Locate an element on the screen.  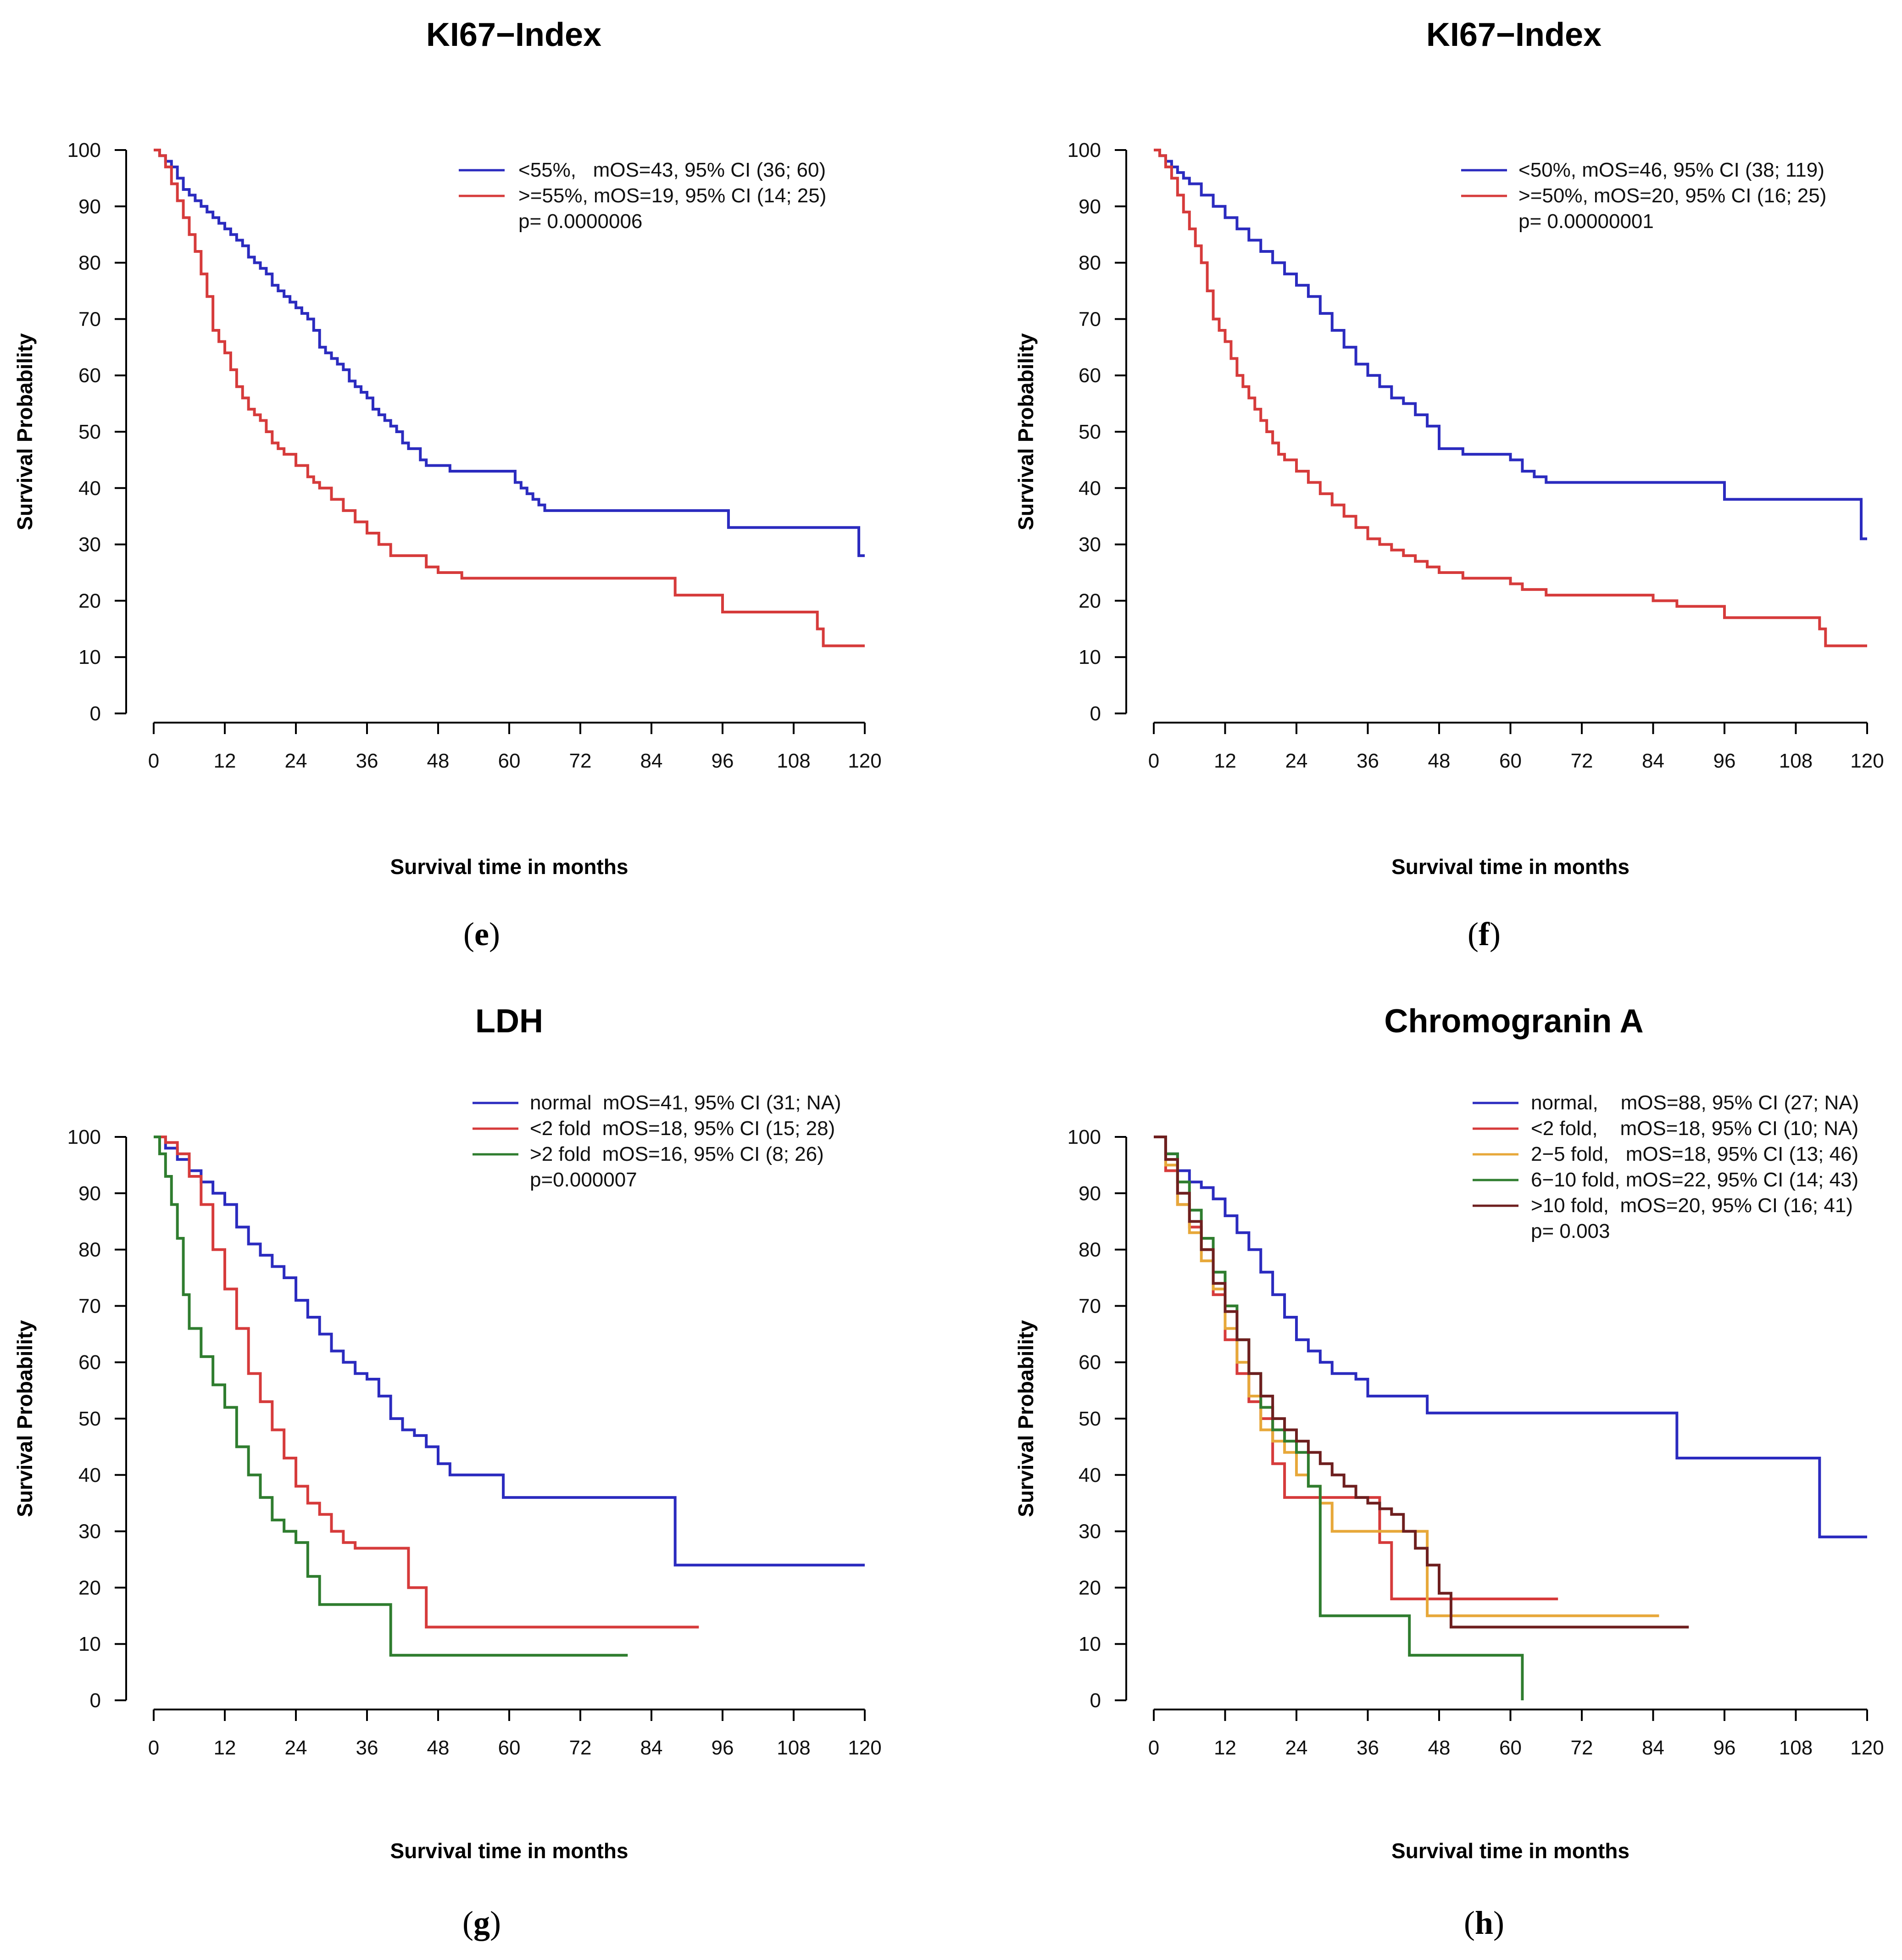
chart-title: KI67−Index is located at coordinates (1514, 35).